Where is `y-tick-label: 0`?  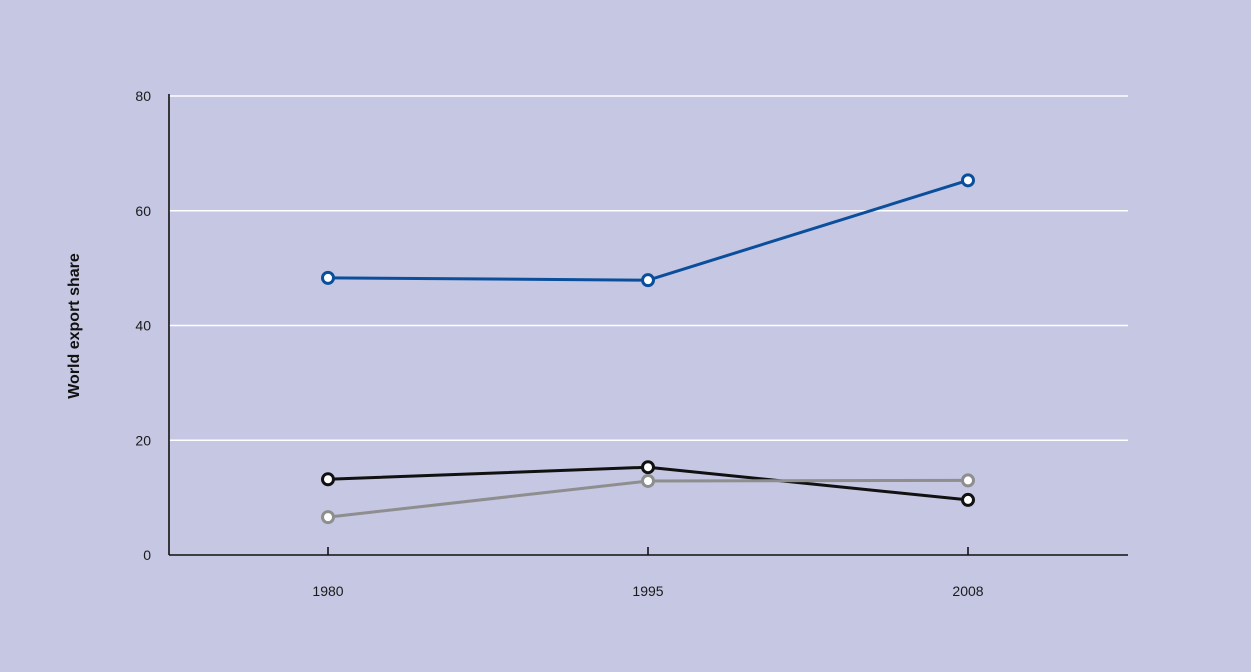 y-tick-label: 0 is located at coordinates (147, 555).